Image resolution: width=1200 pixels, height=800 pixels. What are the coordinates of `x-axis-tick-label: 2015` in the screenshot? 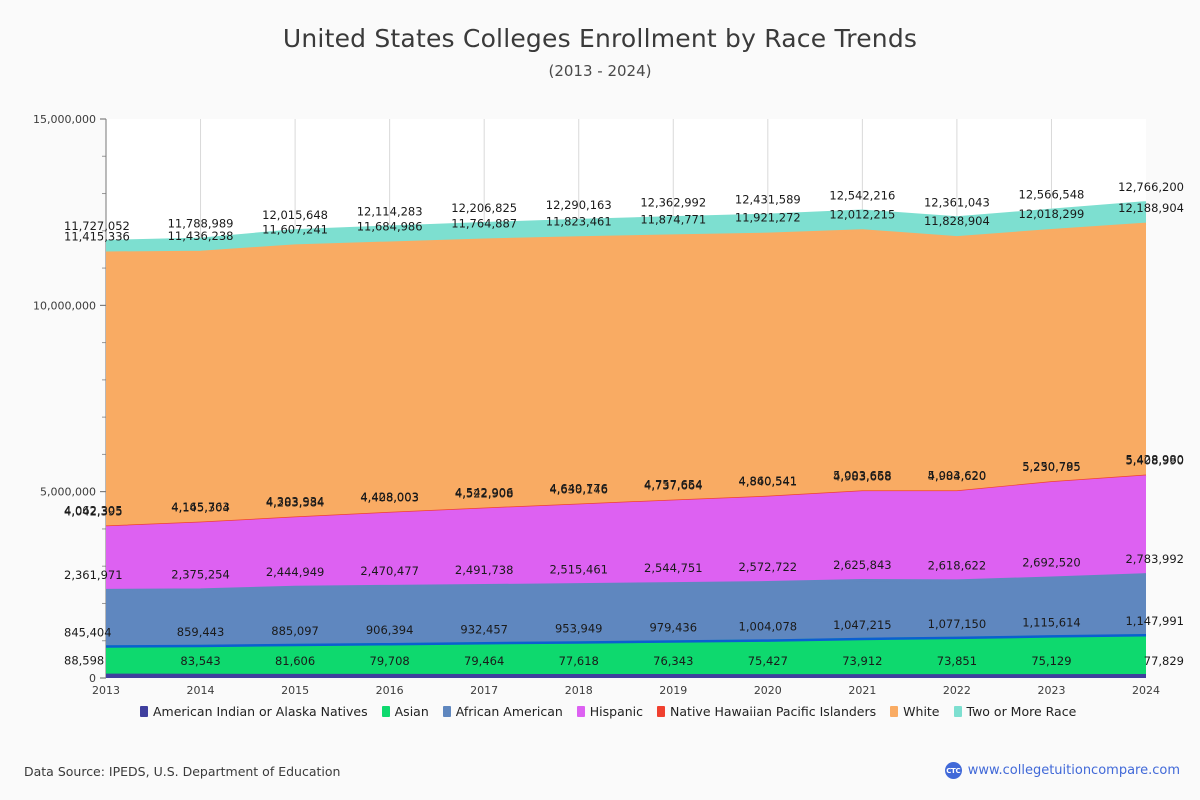 It's located at (295, 690).